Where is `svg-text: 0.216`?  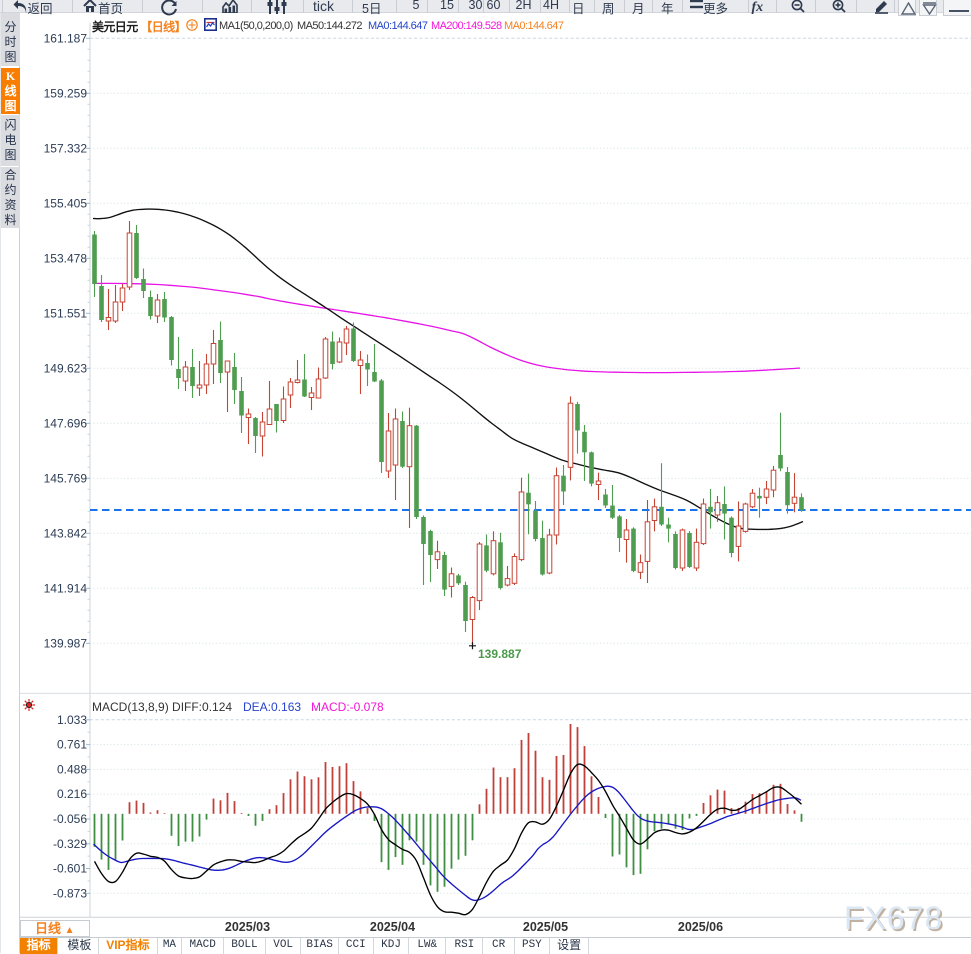
svg-text: 0.216 is located at coordinates (72, 794).